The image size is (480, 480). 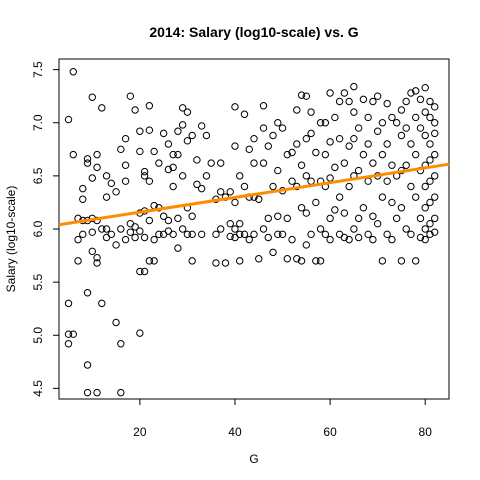 I want to click on y-tick-label: 4.5, so click(x=38, y=388).